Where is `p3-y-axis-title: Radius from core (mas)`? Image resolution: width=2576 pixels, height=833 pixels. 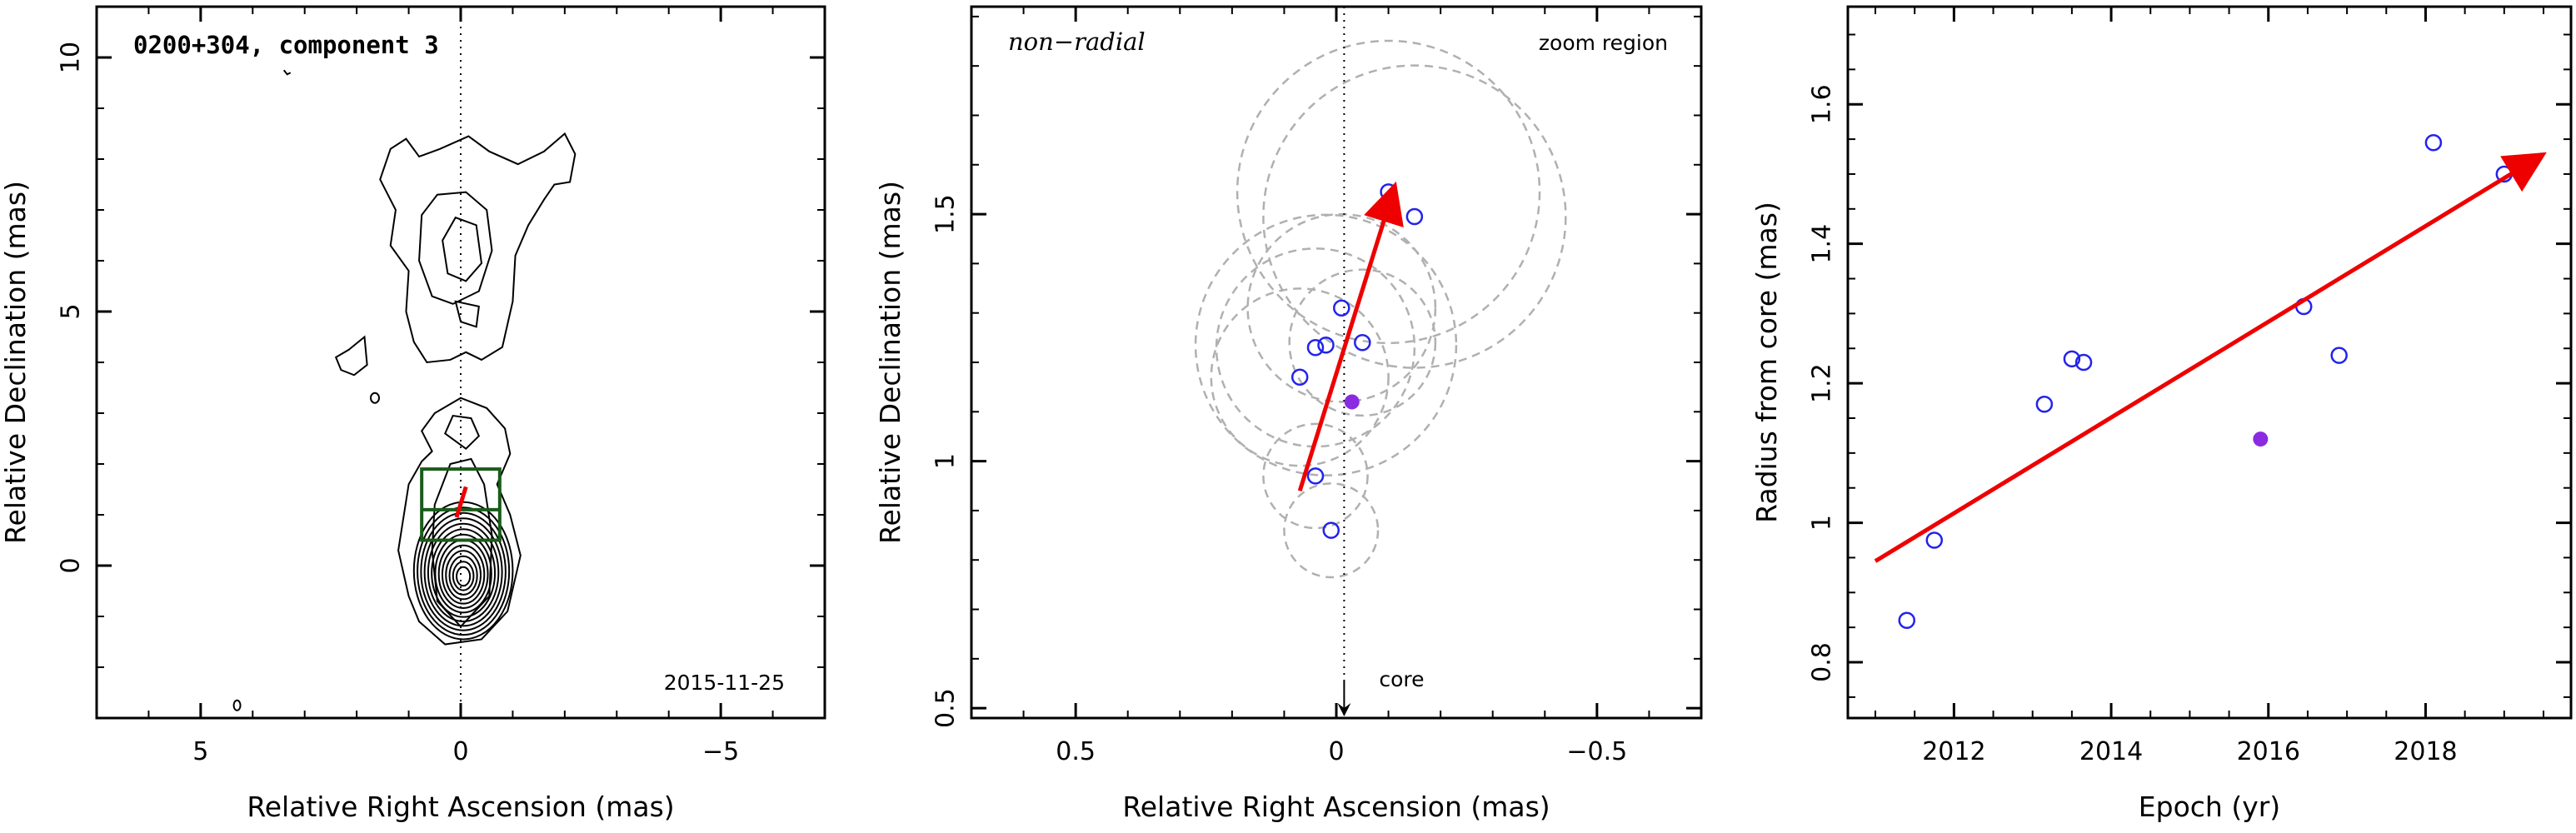
p3-y-axis-title: Radius from core (mas) is located at coordinates (1766, 362).